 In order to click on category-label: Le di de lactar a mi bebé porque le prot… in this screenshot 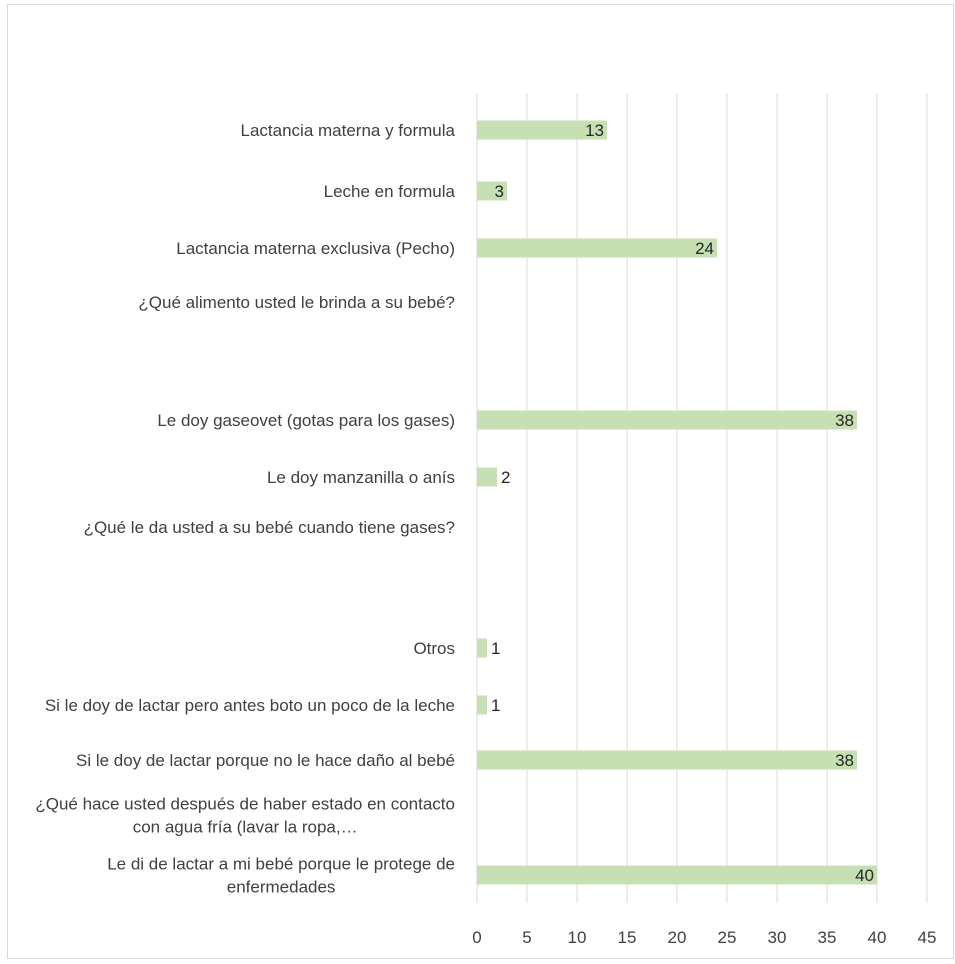, I will do `click(281, 876)`.